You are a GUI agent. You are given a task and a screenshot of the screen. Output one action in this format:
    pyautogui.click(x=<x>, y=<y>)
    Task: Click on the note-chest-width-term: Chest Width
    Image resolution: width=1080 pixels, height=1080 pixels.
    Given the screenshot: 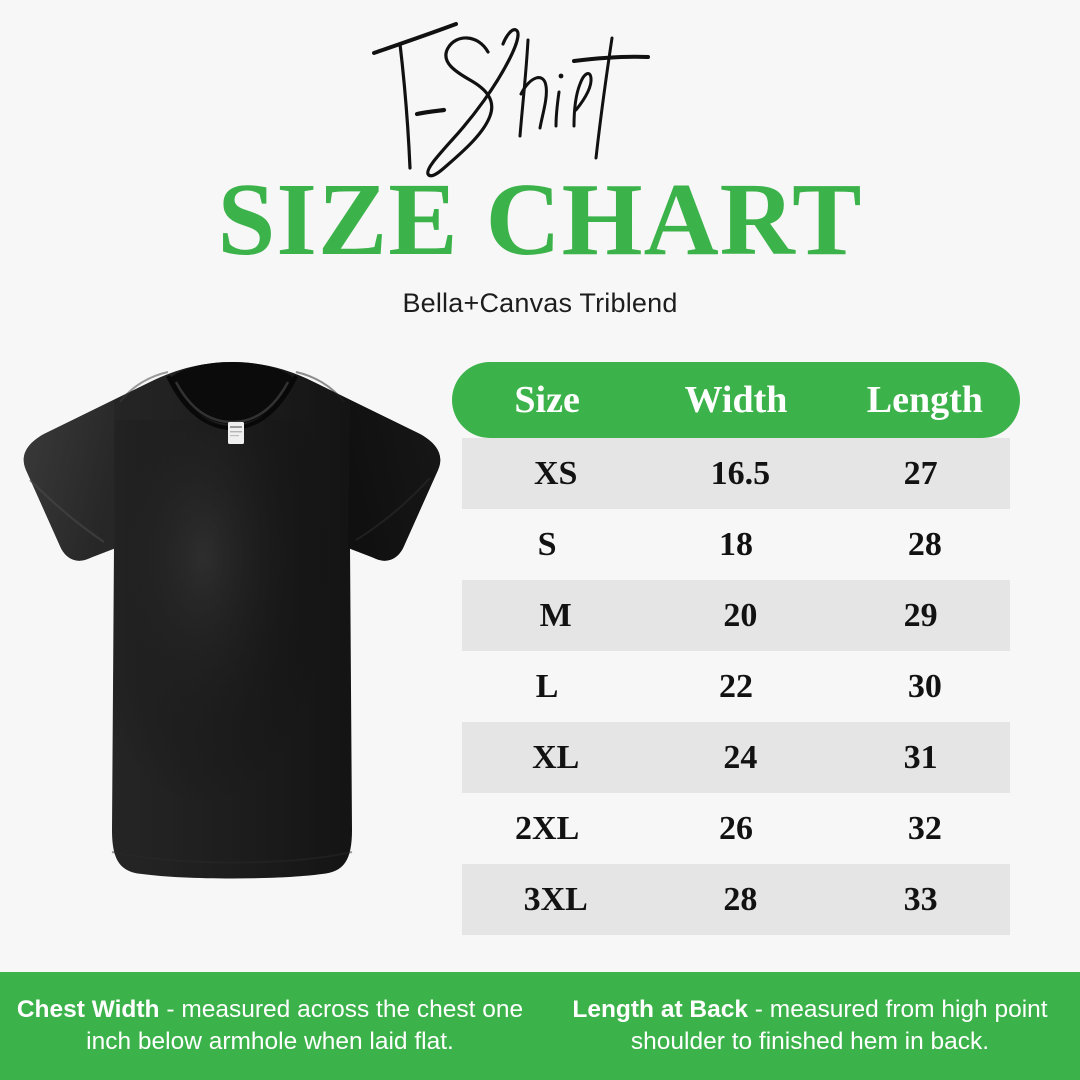 What is the action you would take?
    pyautogui.click(x=88, y=1009)
    